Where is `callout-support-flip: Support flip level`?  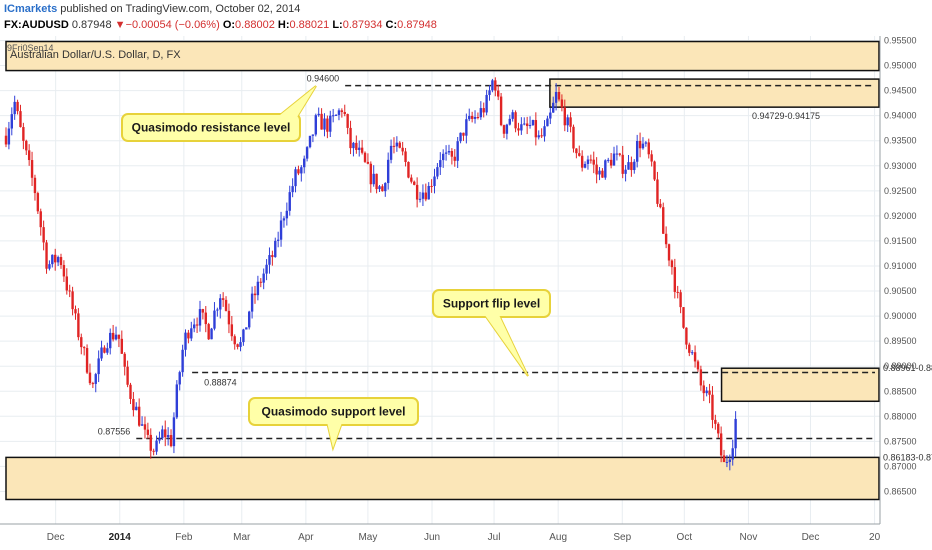
callout-support-flip: Support flip level is located at coordinates (491, 333).